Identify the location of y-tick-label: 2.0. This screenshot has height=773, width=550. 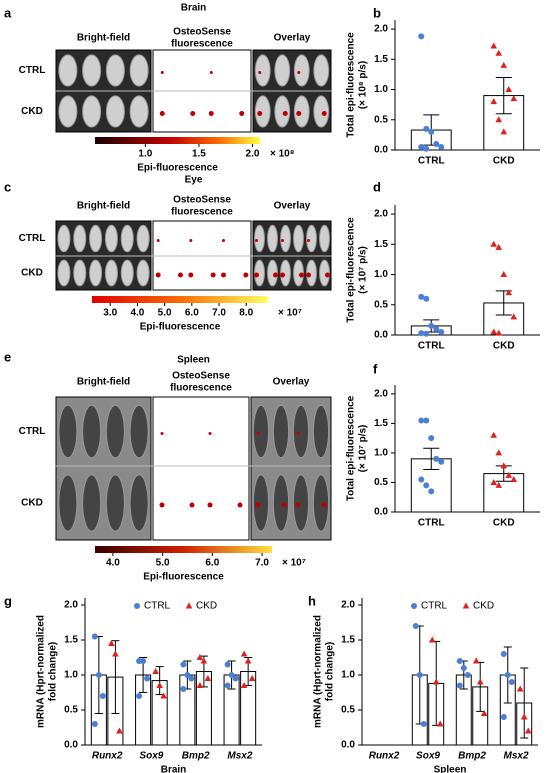
(71, 605).